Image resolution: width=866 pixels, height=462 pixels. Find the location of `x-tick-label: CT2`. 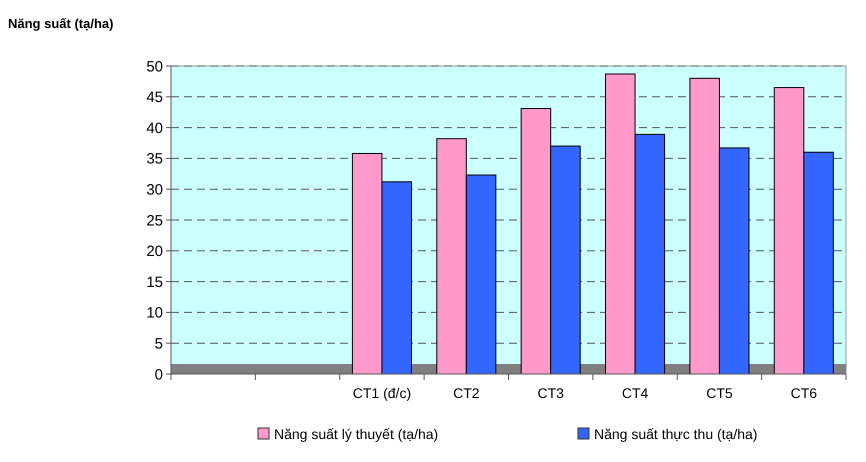

x-tick-label: CT2 is located at coordinates (466, 393).